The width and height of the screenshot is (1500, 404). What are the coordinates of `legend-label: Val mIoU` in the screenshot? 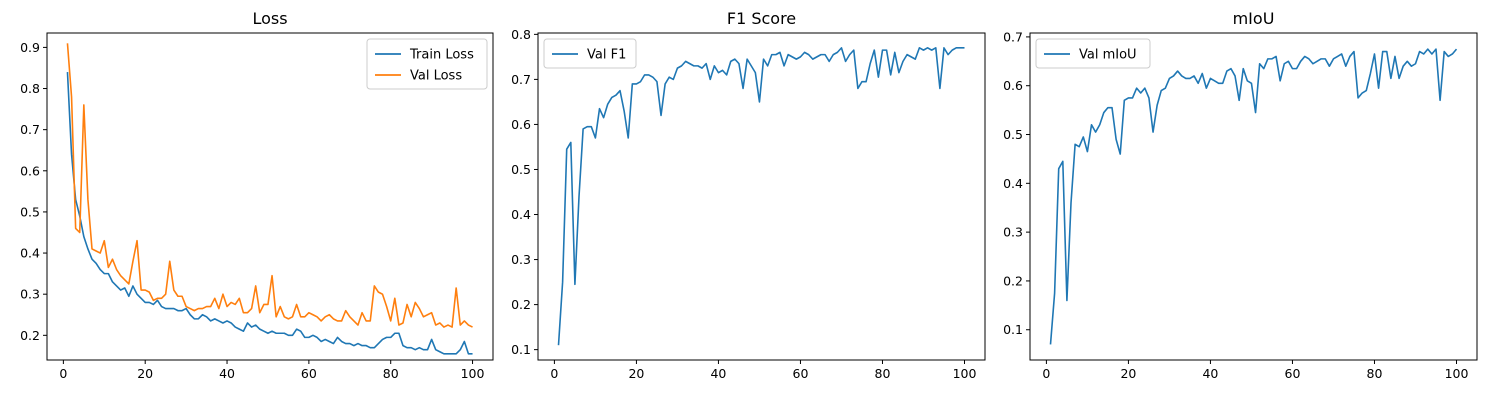 It's located at (1108, 55).